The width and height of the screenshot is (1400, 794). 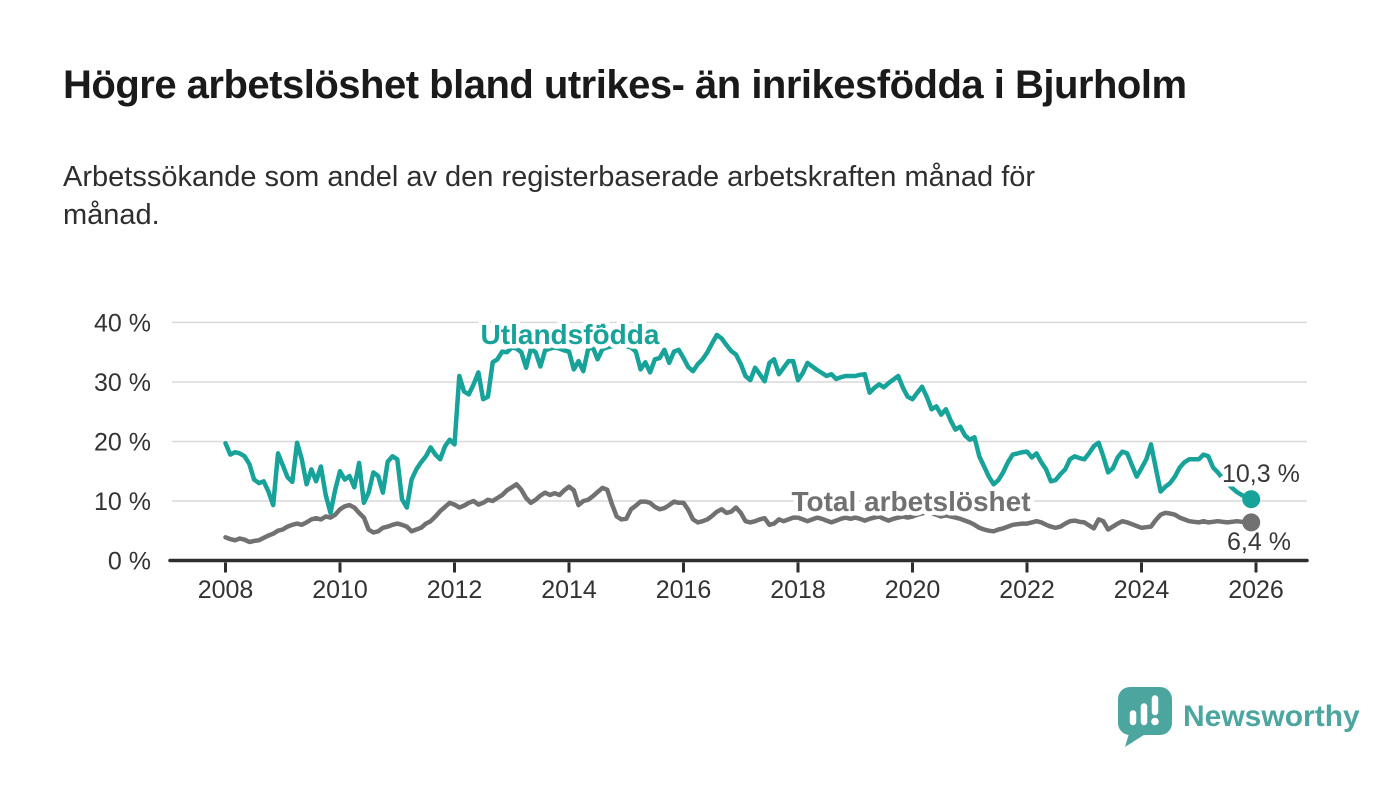 What do you see at coordinates (122, 323) in the screenshot?
I see `y-axis-label: 40 %` at bounding box center [122, 323].